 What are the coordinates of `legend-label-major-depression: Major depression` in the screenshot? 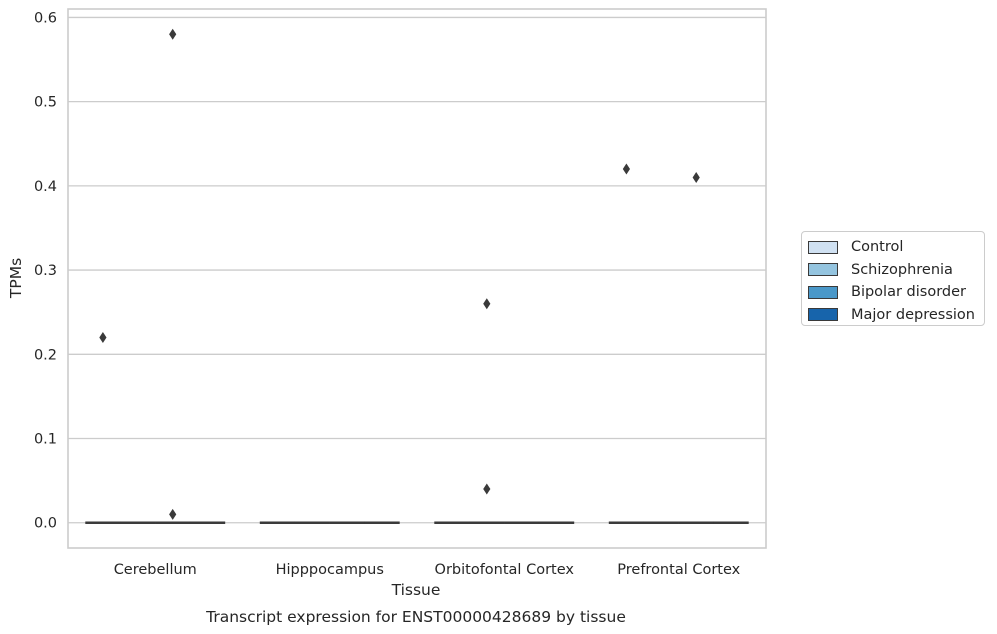 It's located at (913, 314).